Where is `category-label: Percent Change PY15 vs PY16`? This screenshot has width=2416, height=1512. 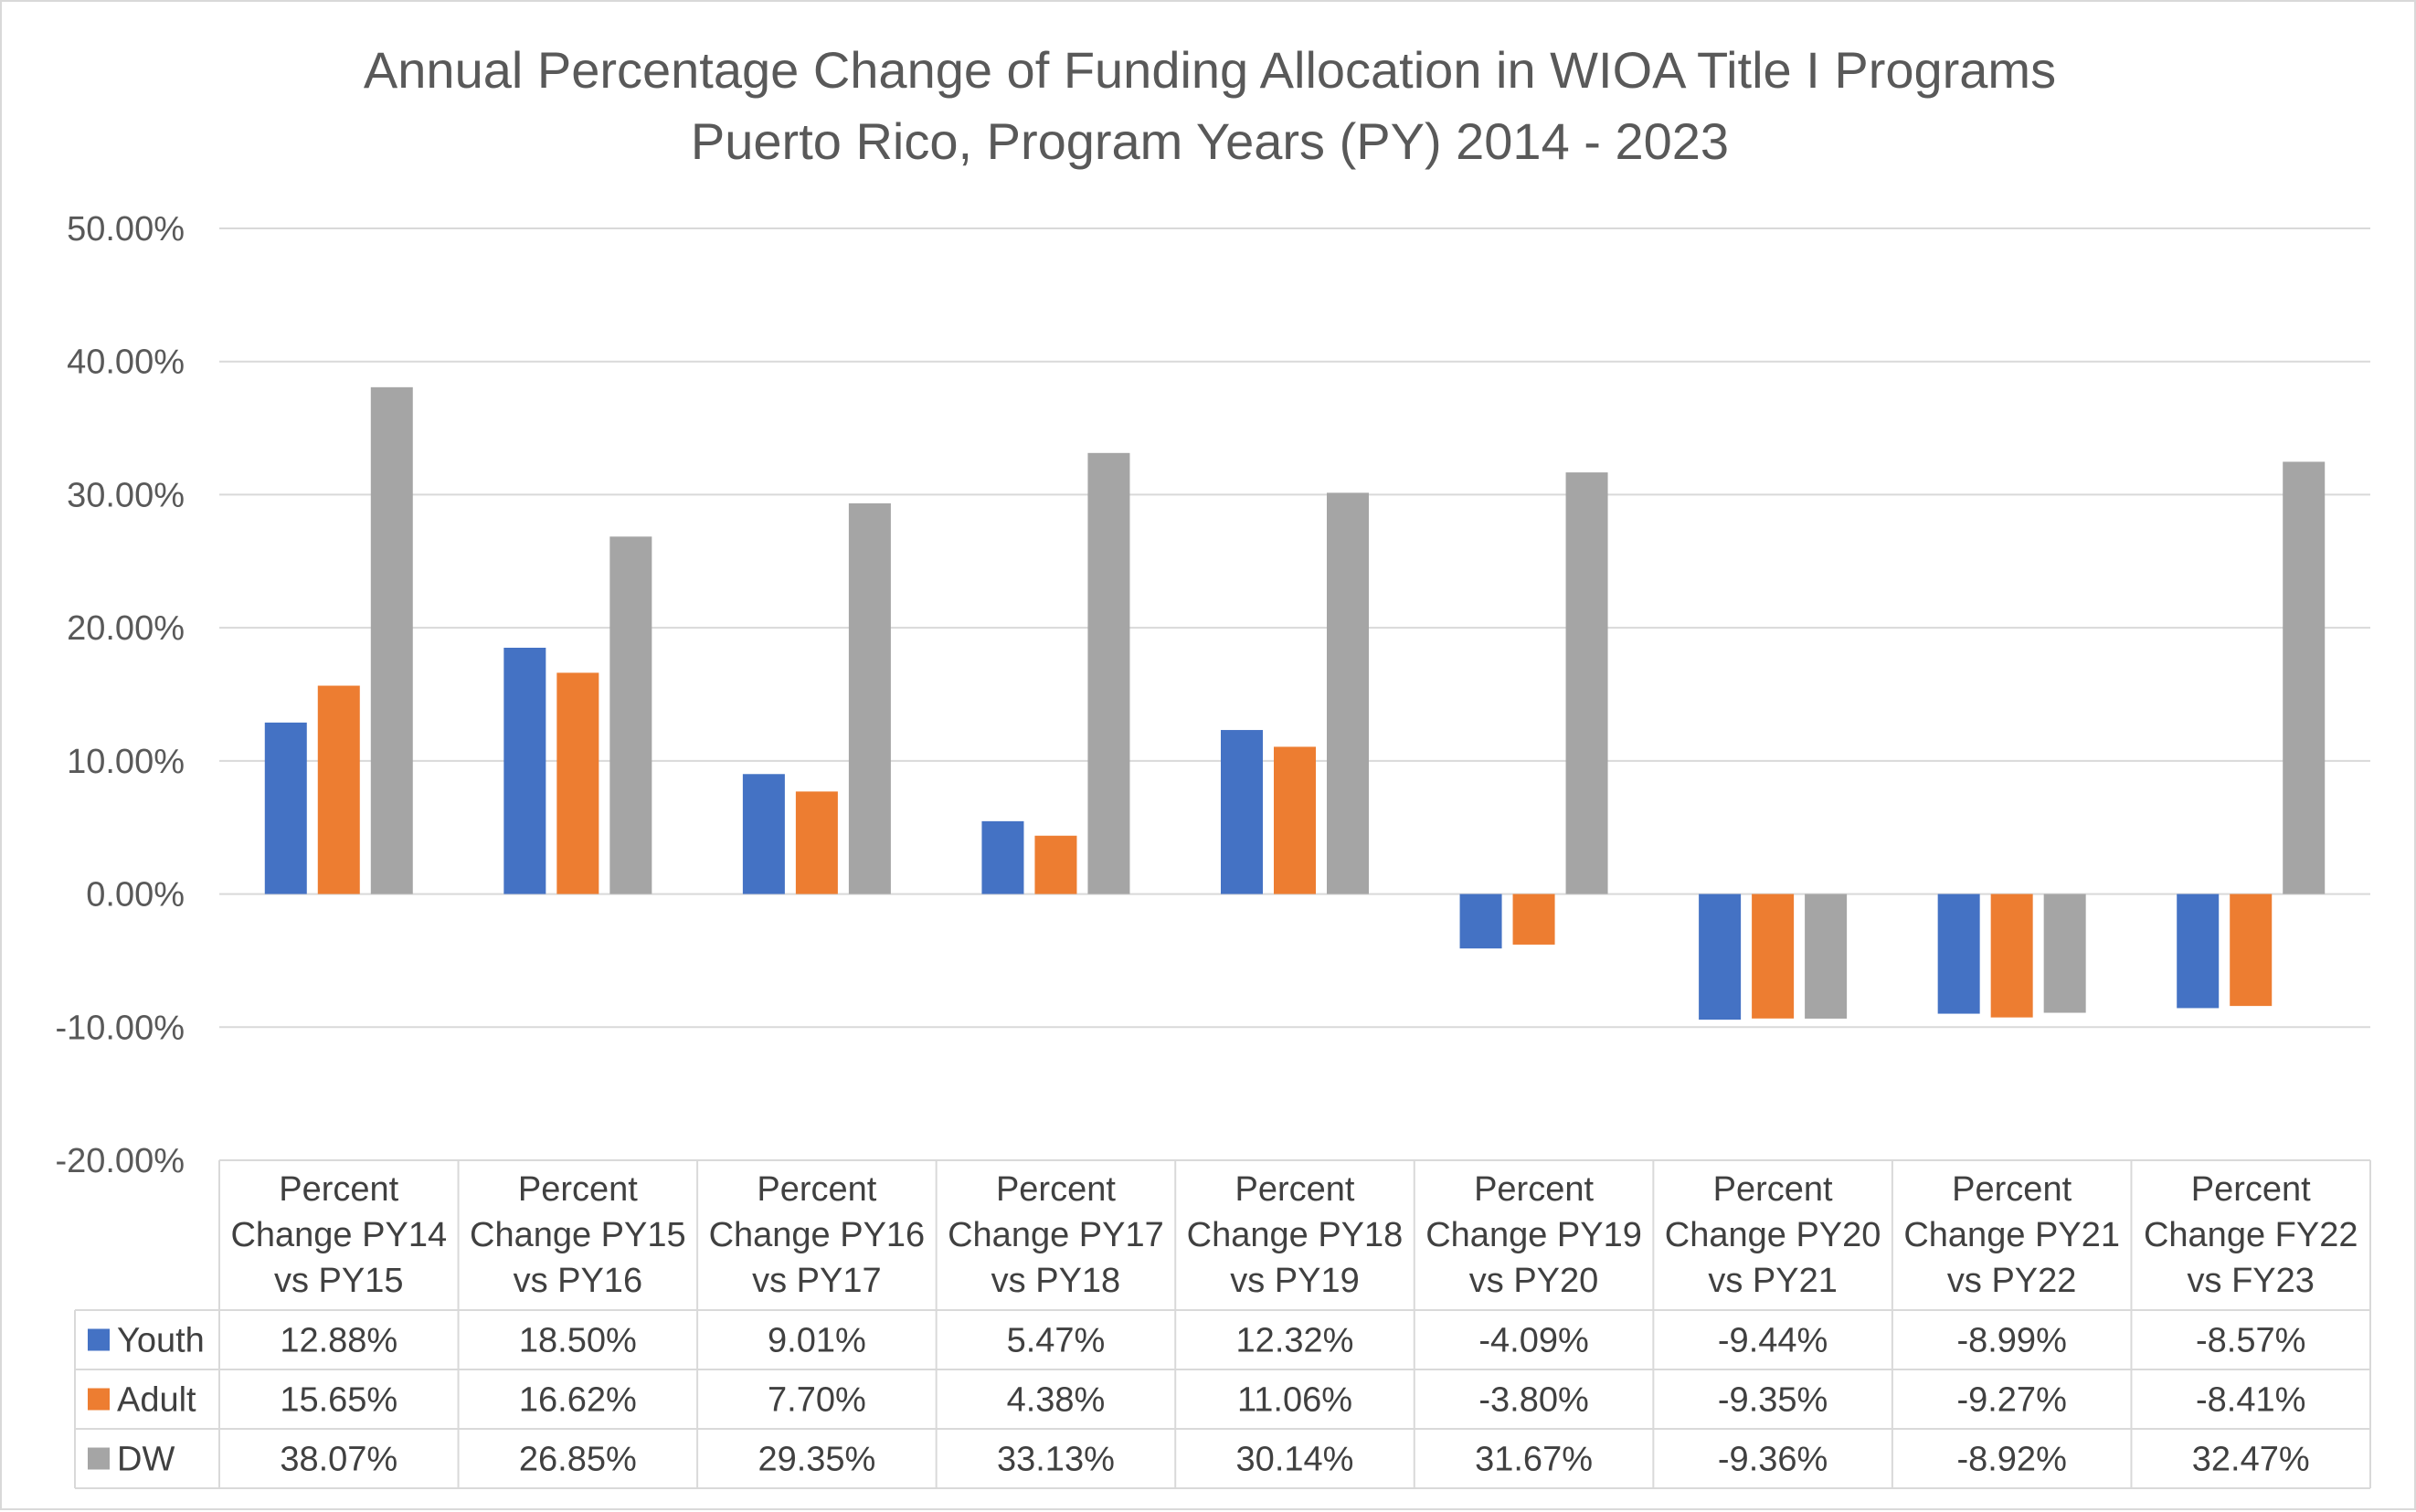
category-label: Percent Change PY15 vs PY16 is located at coordinates (578, 1235).